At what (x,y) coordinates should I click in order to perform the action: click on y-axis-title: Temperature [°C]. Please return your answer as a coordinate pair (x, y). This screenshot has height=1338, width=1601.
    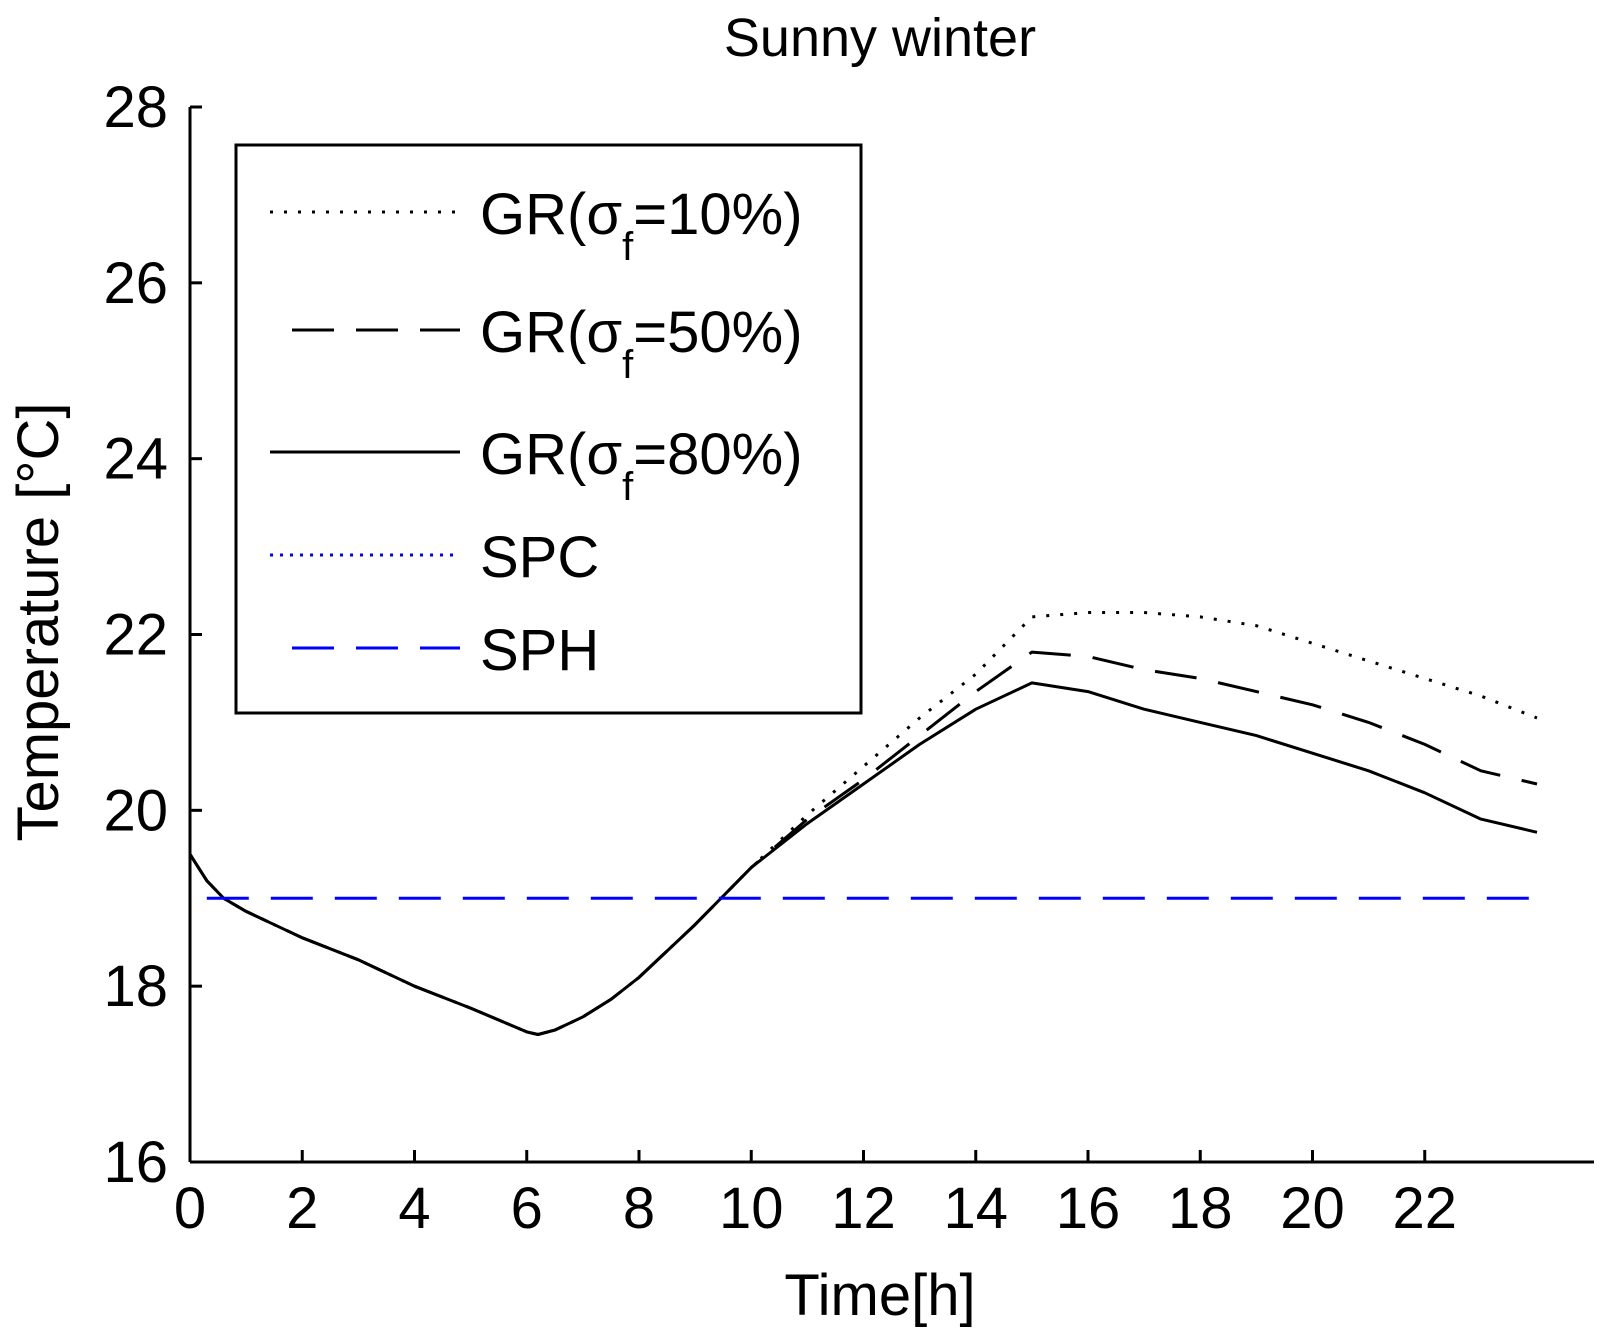
    Looking at the image, I should click on (38, 621).